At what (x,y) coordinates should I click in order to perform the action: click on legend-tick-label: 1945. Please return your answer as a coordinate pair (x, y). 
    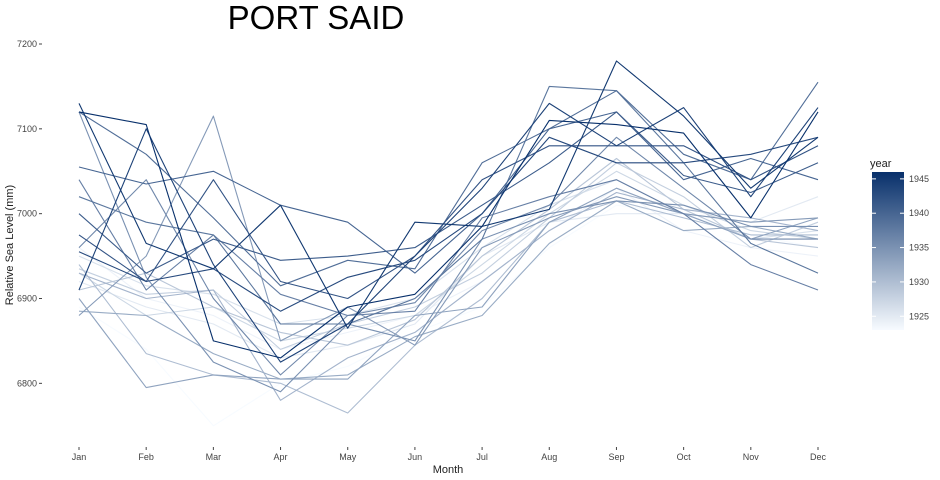
    Looking at the image, I should click on (919, 179).